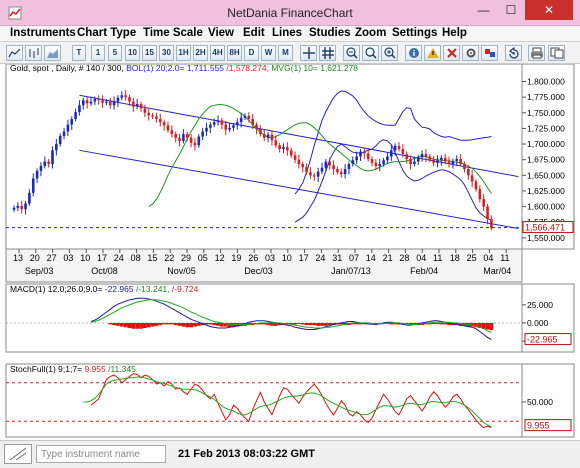  Describe the element at coordinates (287, 33) in the screenshot. I see `menu-lines: Lines` at that location.